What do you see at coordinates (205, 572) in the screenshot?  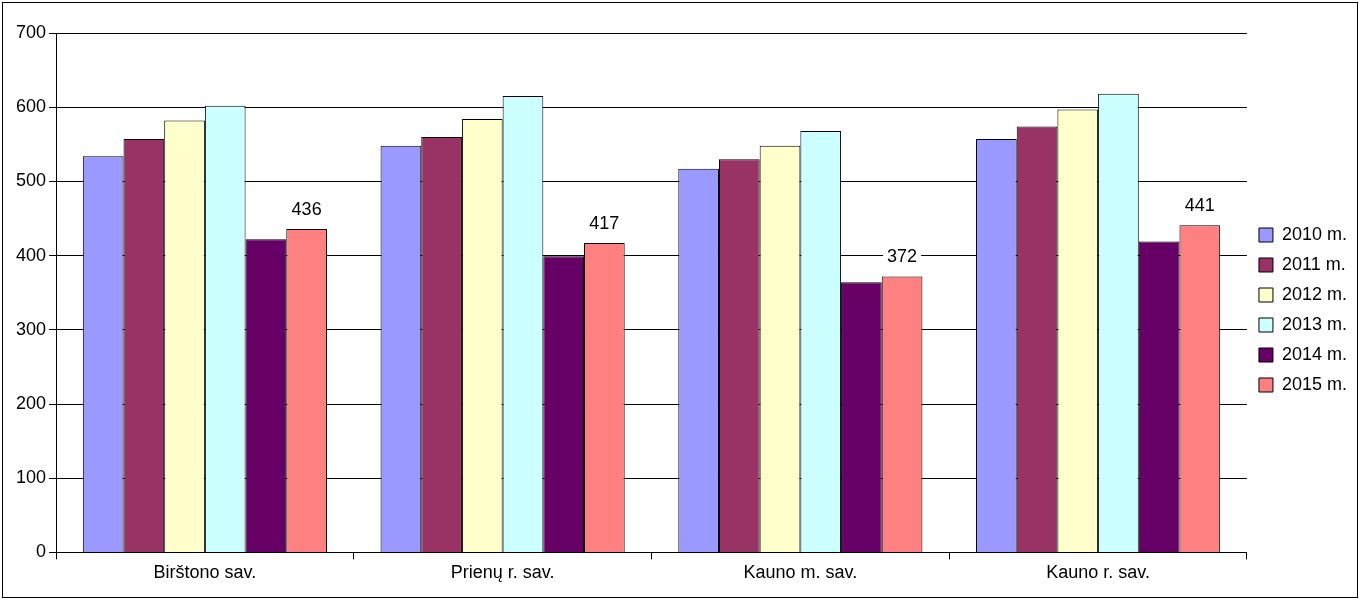 I see `x-tick-label: Birštono sav.` at bounding box center [205, 572].